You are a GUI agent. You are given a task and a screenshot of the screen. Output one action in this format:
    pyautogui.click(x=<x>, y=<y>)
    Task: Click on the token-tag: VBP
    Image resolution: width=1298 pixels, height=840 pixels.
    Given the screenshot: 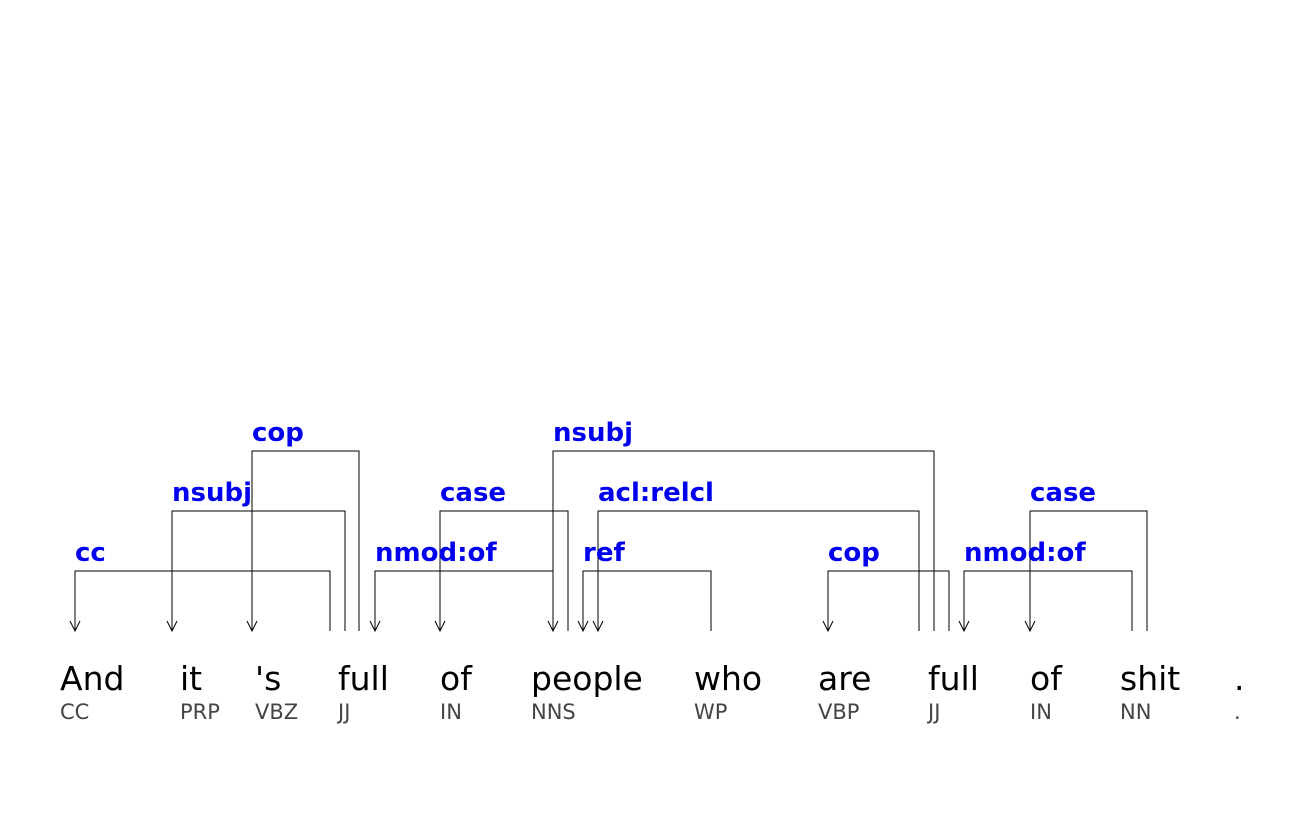 What is the action you would take?
    pyautogui.click(x=838, y=712)
    